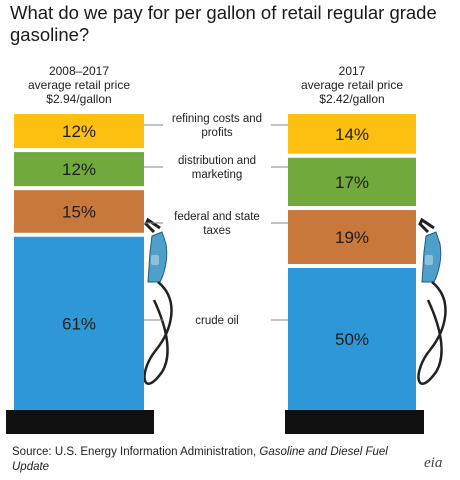  I want to click on category-header-1-line-2: $2.42/gallon, so click(351, 99).